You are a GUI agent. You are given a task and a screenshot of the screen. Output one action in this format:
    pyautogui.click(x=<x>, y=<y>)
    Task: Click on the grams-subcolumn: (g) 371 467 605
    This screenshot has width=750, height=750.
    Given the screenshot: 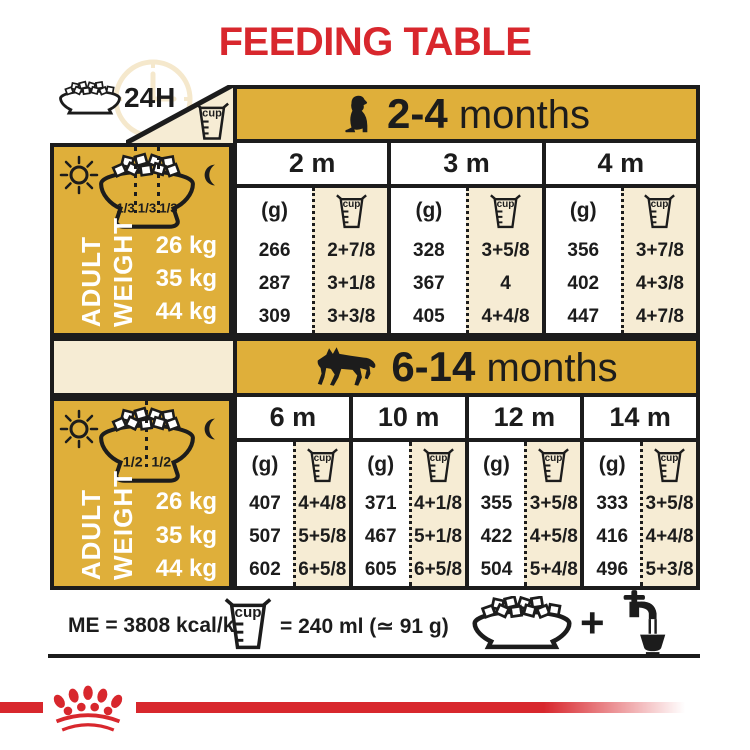 What is the action you would take?
    pyautogui.click(x=380, y=514)
    